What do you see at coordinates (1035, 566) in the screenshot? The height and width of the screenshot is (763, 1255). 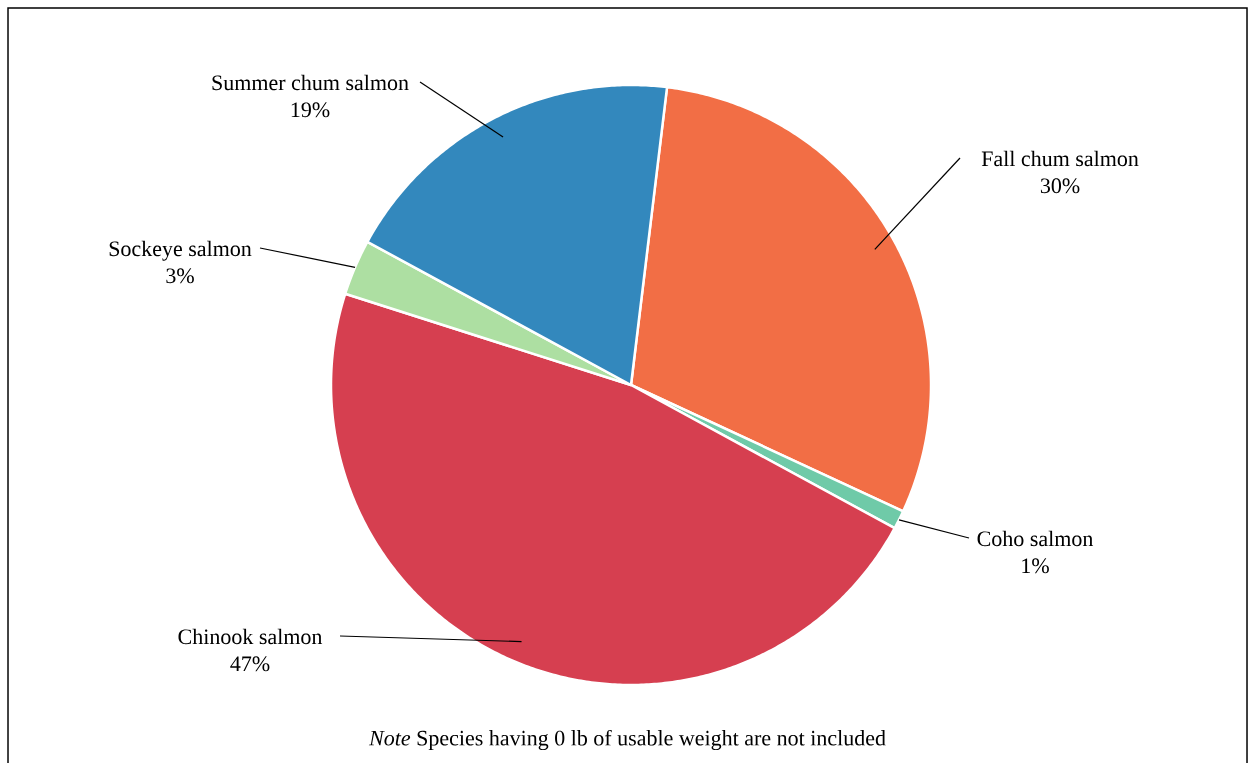 I see `data-label: 1%` at bounding box center [1035, 566].